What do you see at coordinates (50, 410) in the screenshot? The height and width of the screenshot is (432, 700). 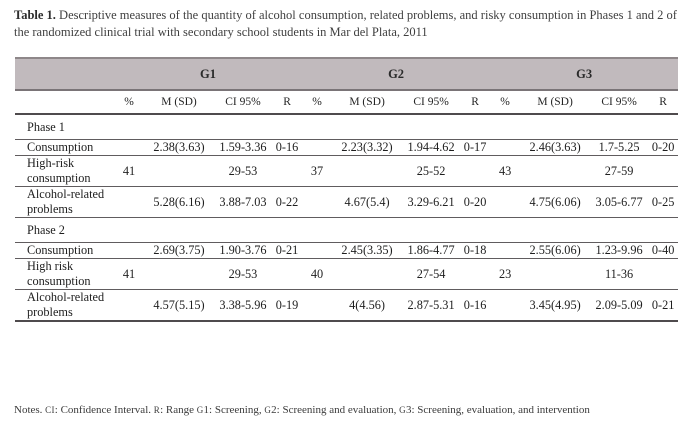 I see `notes-abbreviation: CI` at bounding box center [50, 410].